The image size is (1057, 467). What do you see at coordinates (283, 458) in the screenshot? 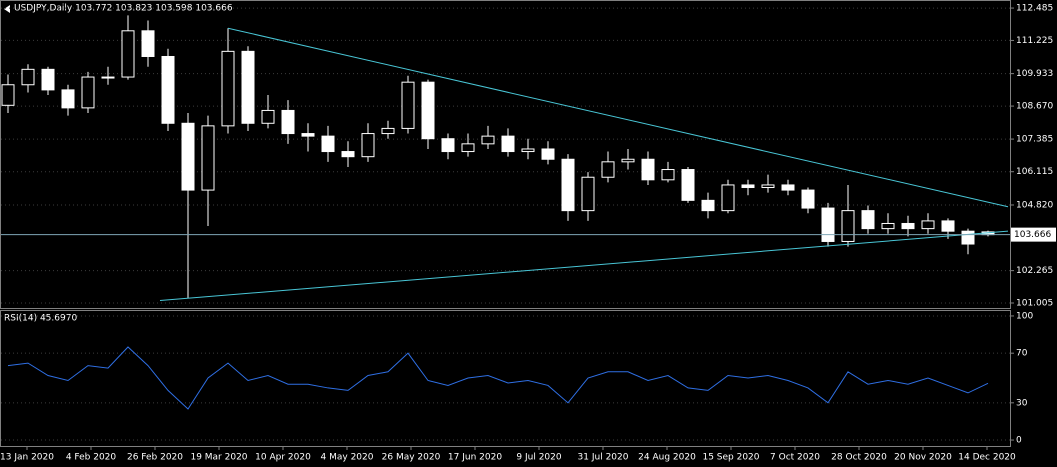
I see `x-tick-label: 10 Apr 2020` at bounding box center [283, 458].